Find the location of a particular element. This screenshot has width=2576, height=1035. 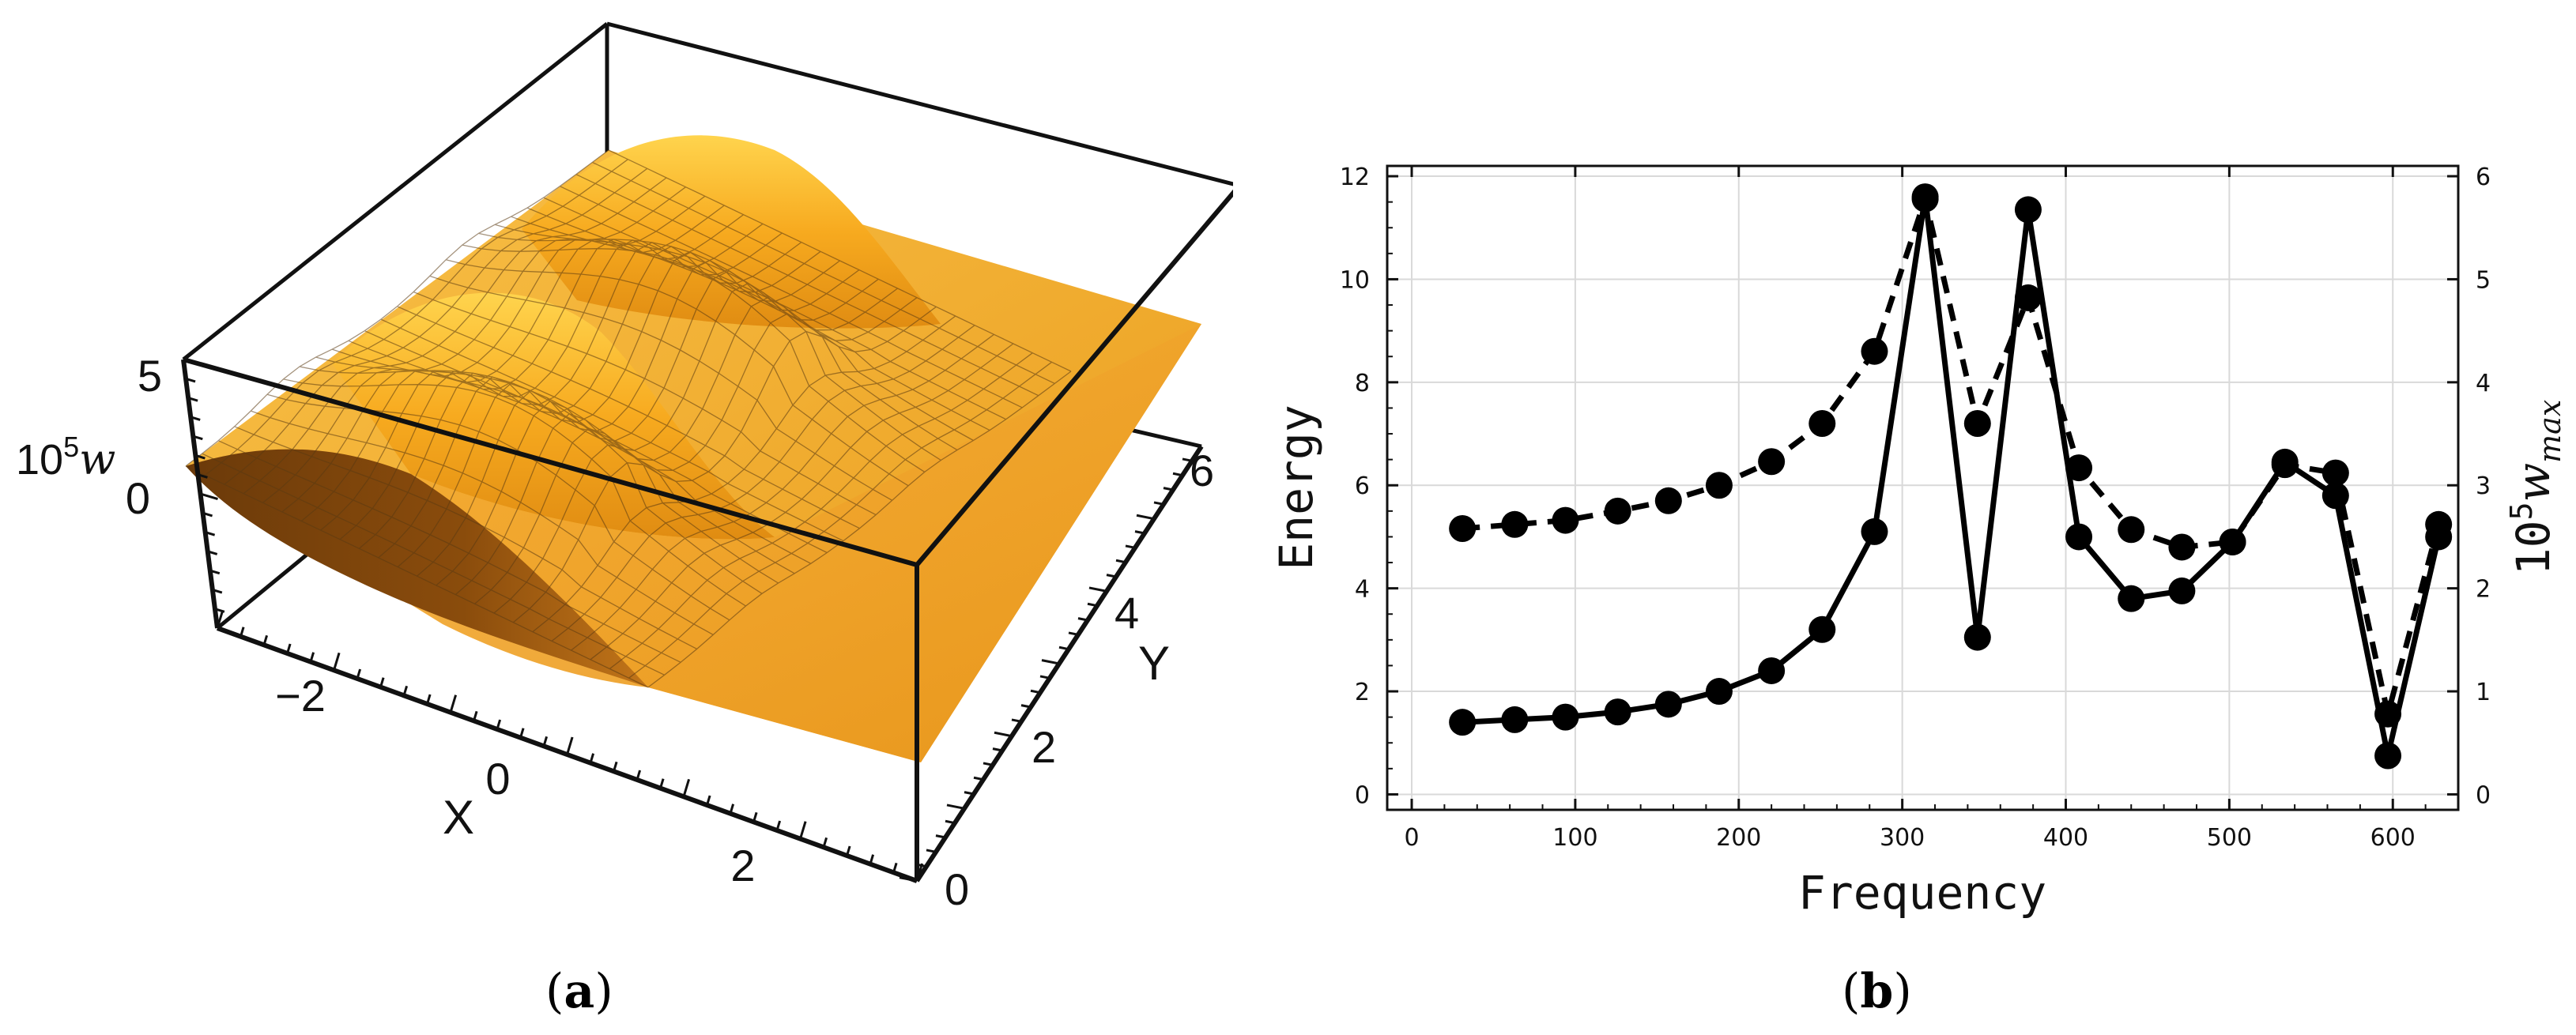

caption-a-letter: a is located at coordinates (580, 991).